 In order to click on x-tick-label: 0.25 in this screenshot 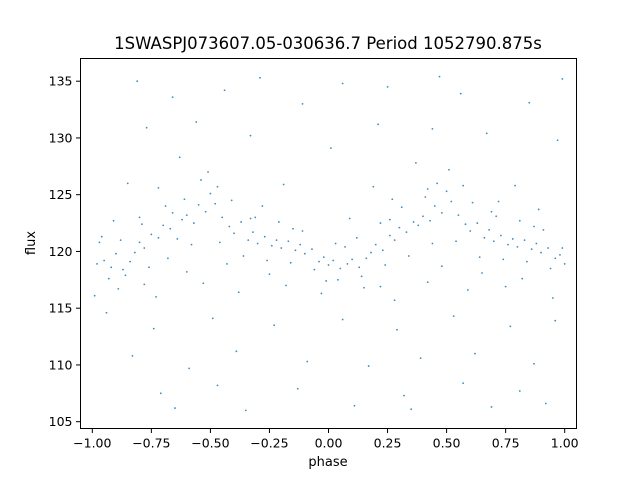, I will do `click(388, 443)`.